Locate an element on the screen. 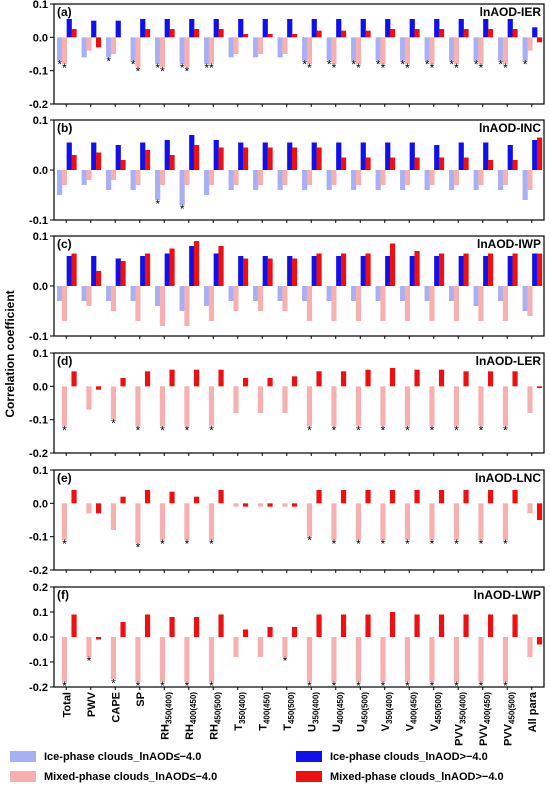  category-label: RH450(500) is located at coordinates (215, 716).